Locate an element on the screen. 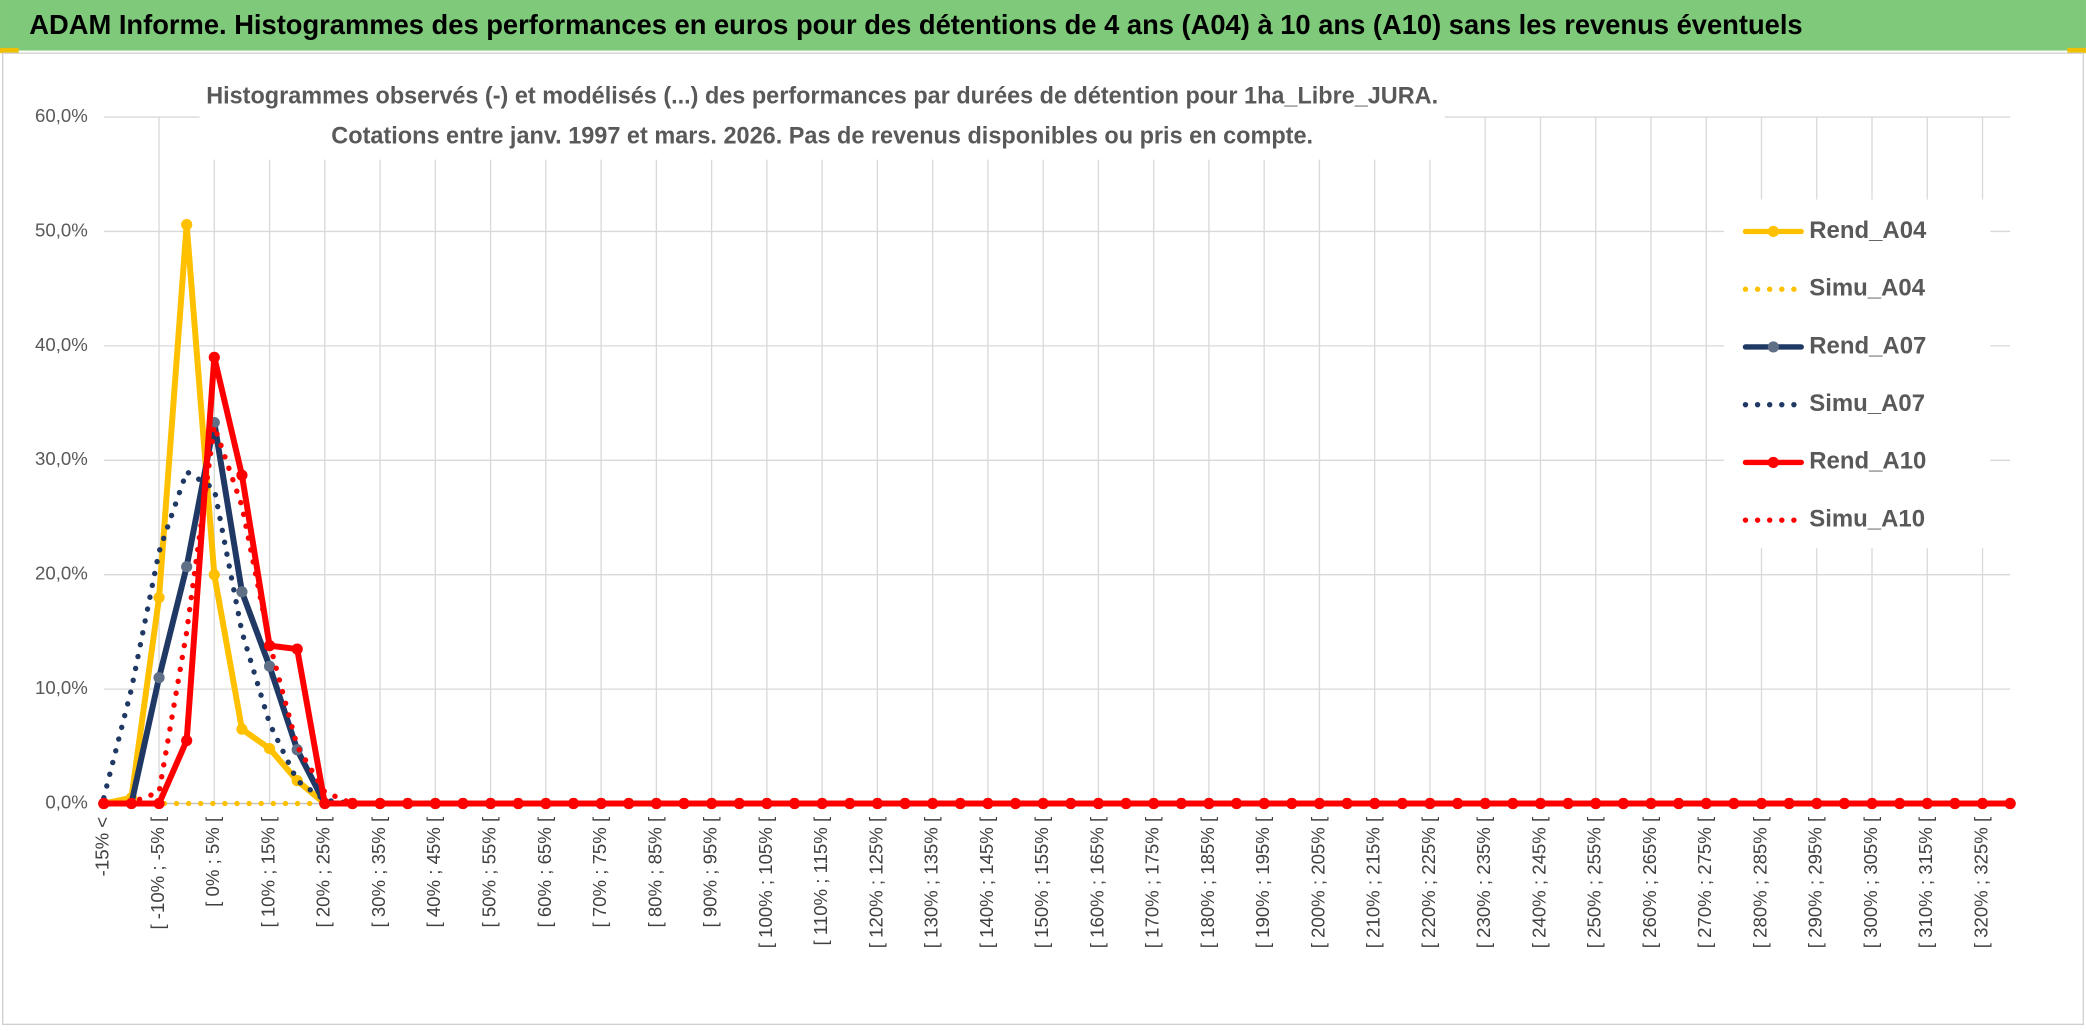 This screenshot has height=1031, width=2086. x-tick-label: [ 100% ; 105% [ is located at coordinates (765, 882).